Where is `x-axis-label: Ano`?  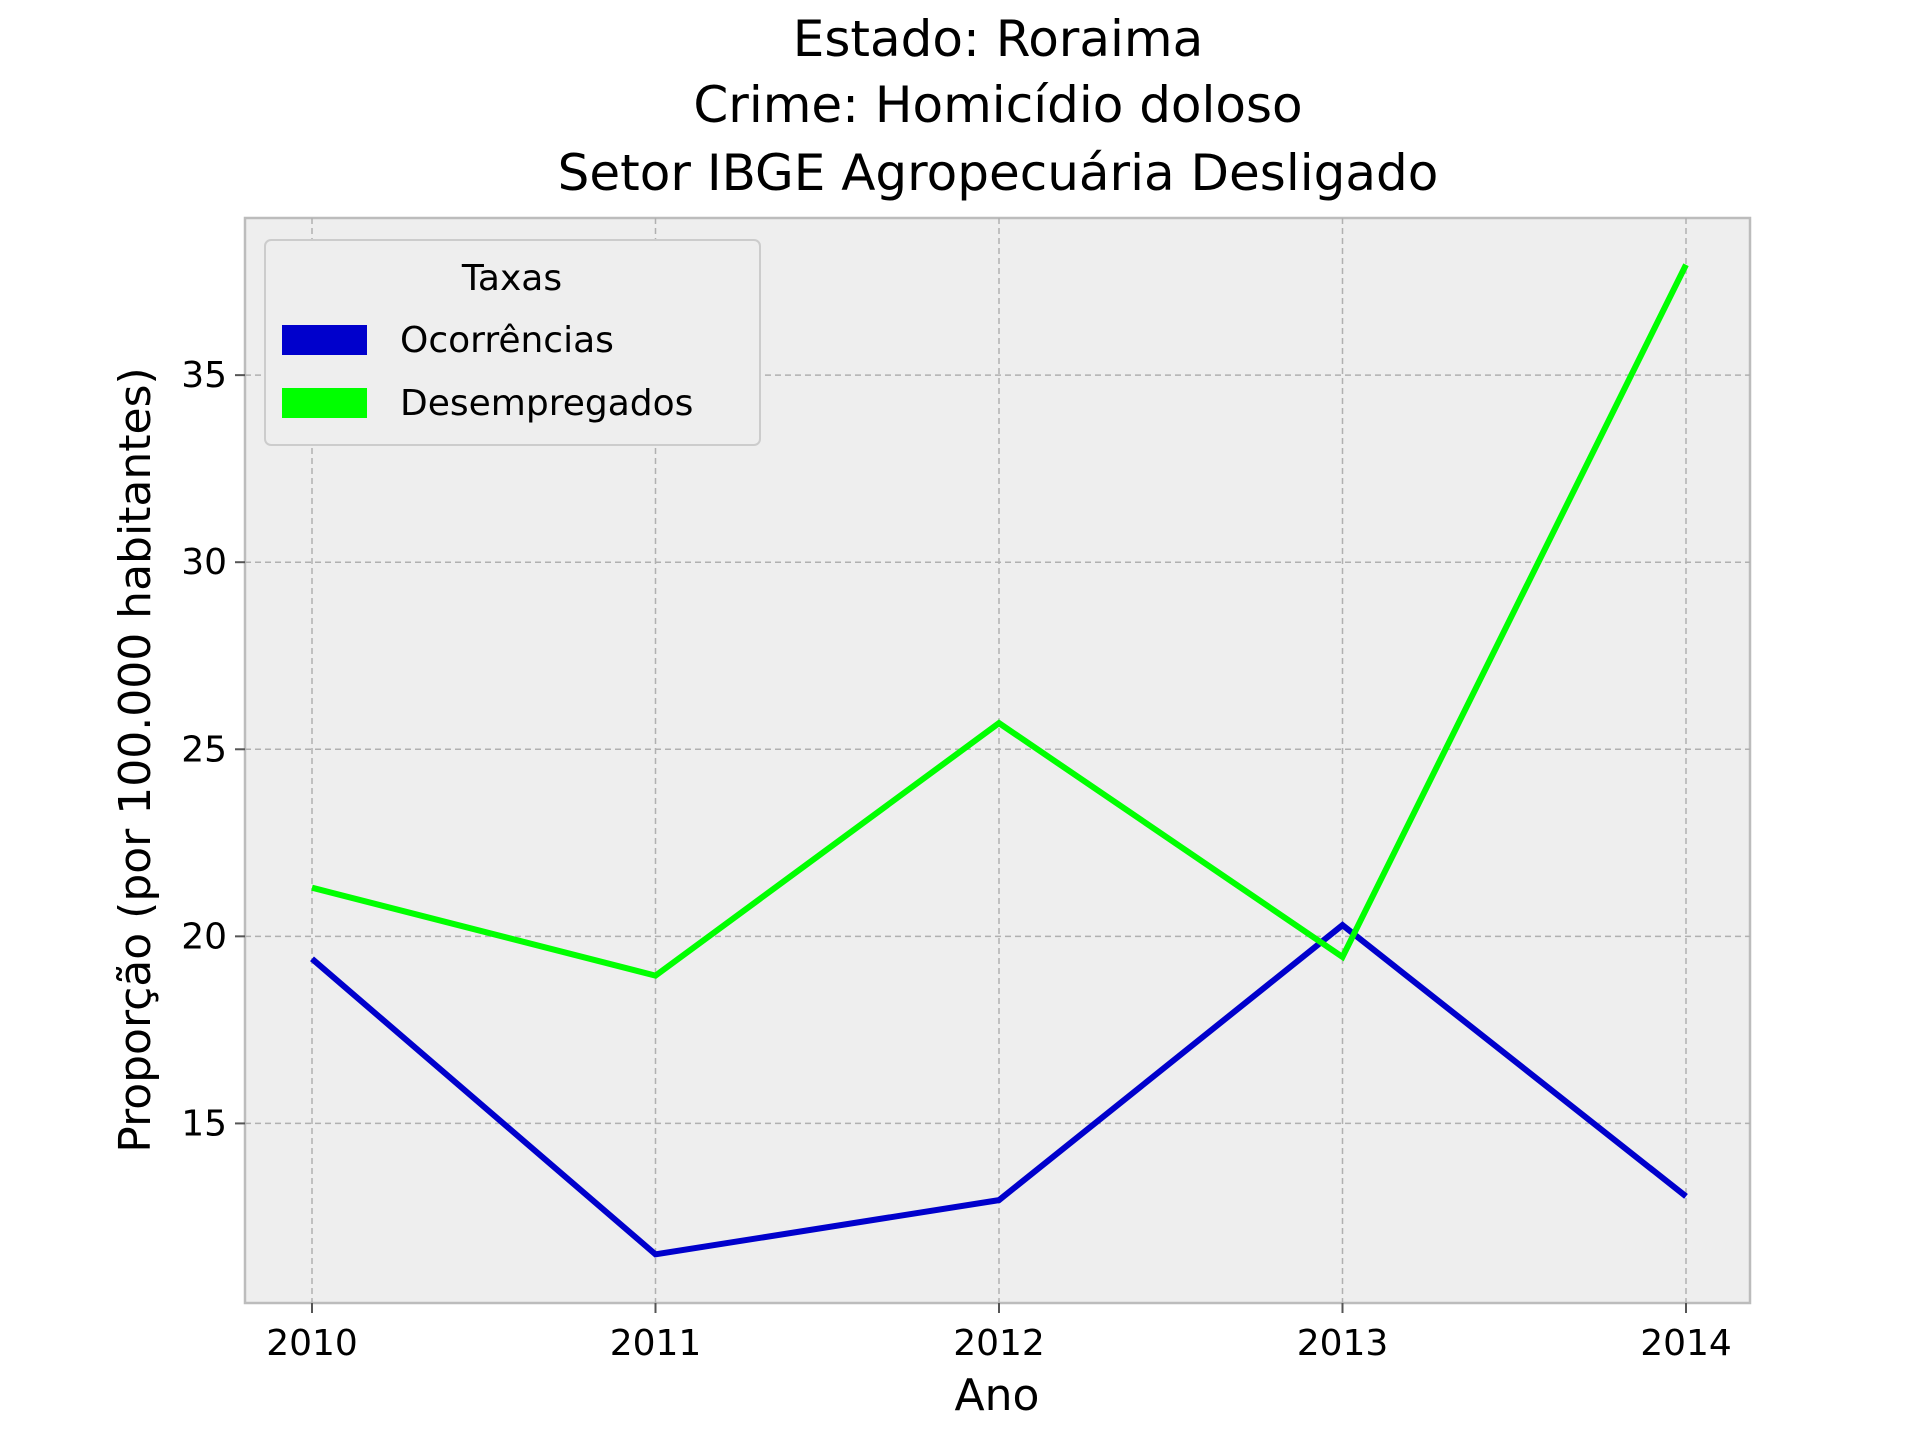
x-axis-label: Ano is located at coordinates (997, 1395).